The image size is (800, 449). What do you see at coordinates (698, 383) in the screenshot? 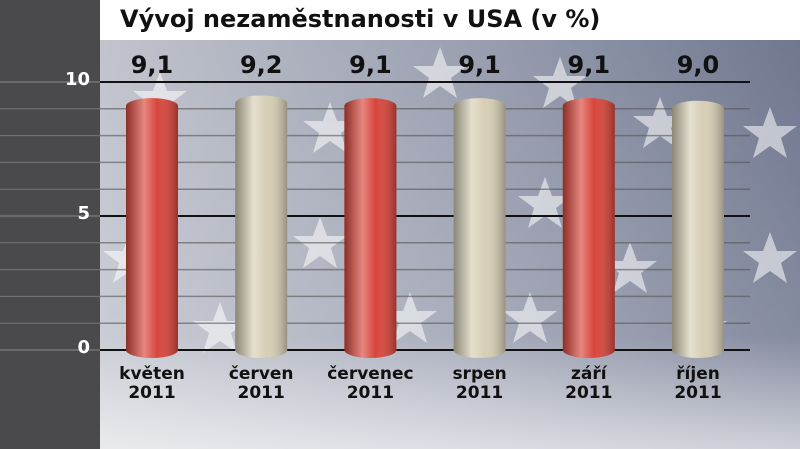
I see `x-tick-label: říjen 2011` at bounding box center [698, 383].